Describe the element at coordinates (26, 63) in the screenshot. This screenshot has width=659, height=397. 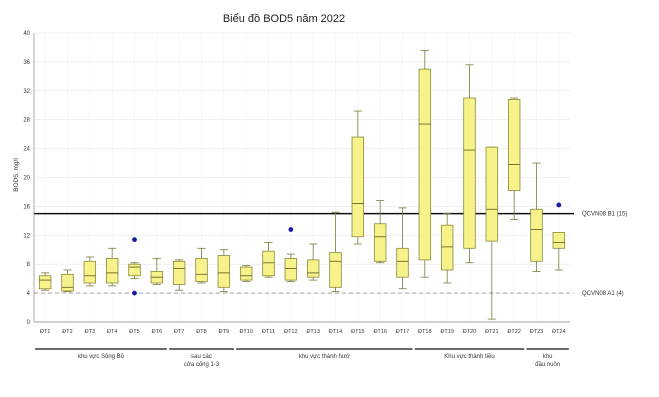
I see `y-tick-label: 36` at that location.